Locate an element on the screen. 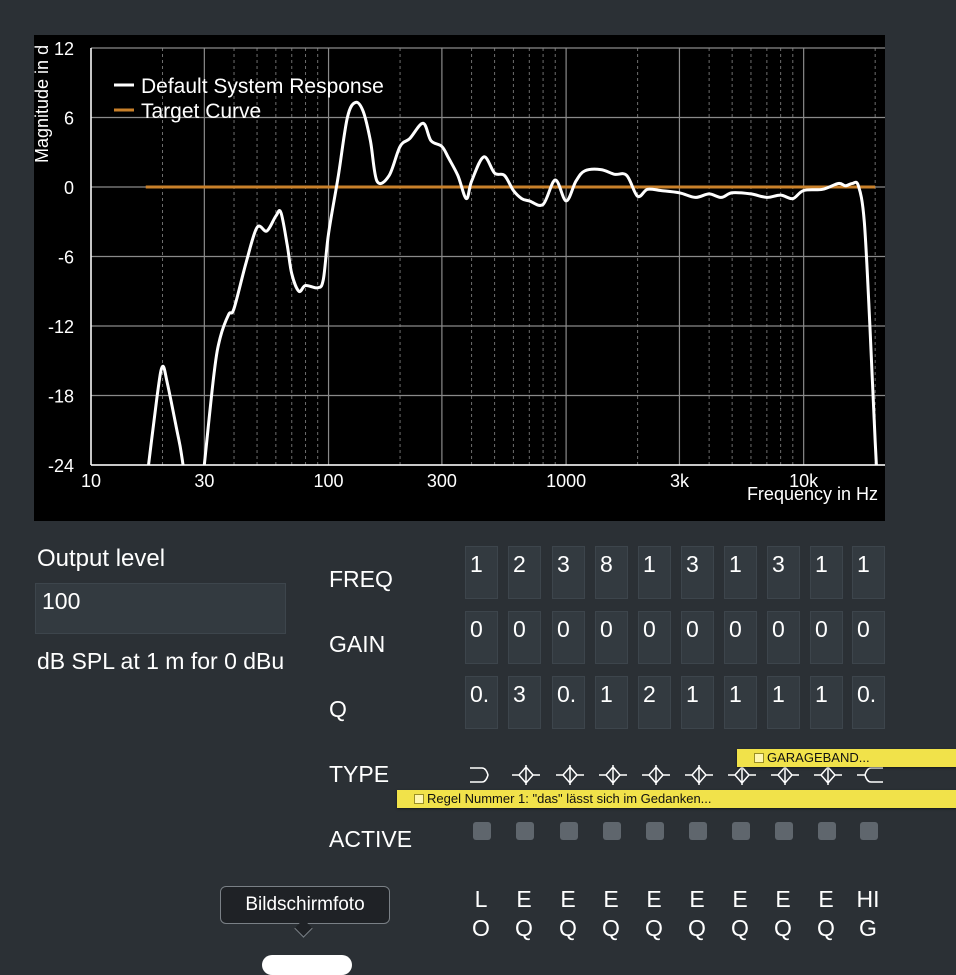 The width and height of the screenshot is (956, 975). x-tick-label: 300 is located at coordinates (442, 481).